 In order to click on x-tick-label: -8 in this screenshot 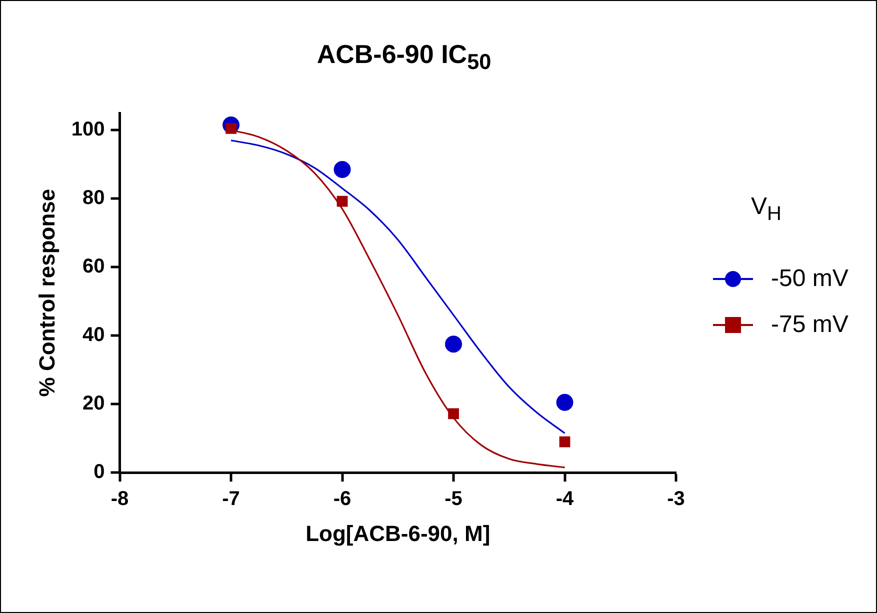, I will do `click(119, 499)`.